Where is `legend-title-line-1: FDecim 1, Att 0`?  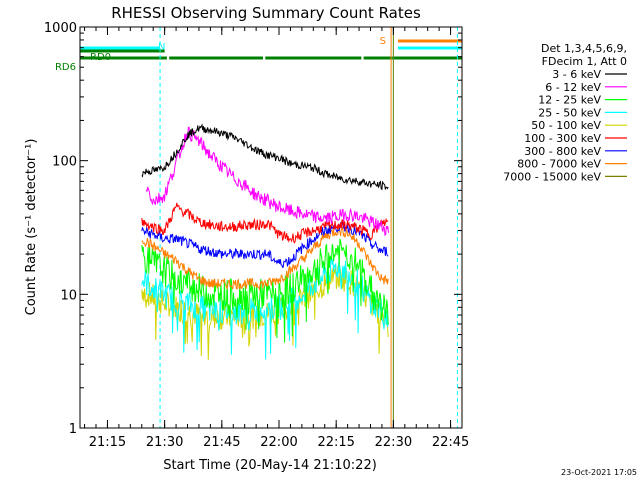
legend-title-line-1: FDecim 1, Att 0 is located at coordinates (584, 61).